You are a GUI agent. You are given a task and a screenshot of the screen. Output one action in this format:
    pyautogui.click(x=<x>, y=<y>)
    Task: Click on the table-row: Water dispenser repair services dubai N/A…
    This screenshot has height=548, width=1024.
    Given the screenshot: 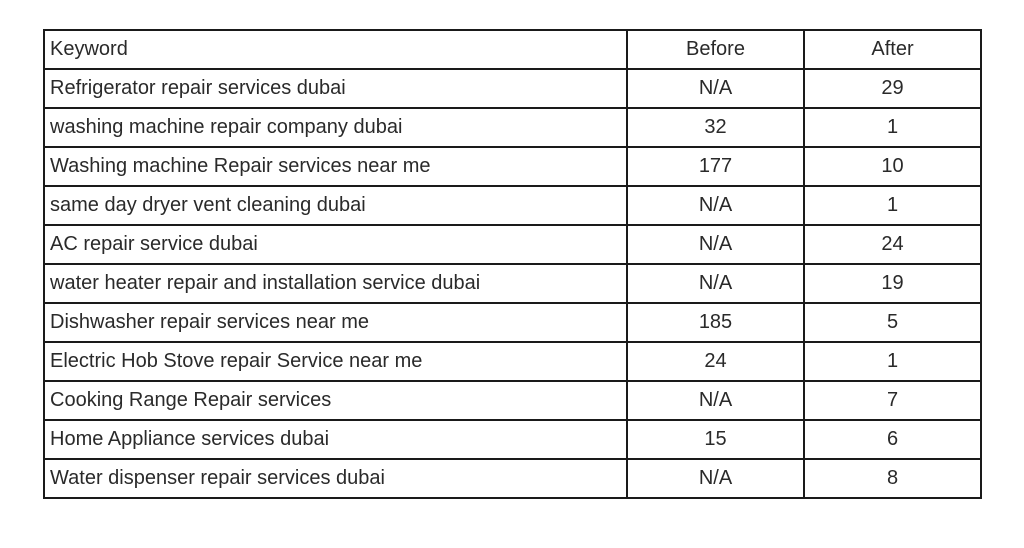 What is the action you would take?
    pyautogui.click(x=512, y=478)
    